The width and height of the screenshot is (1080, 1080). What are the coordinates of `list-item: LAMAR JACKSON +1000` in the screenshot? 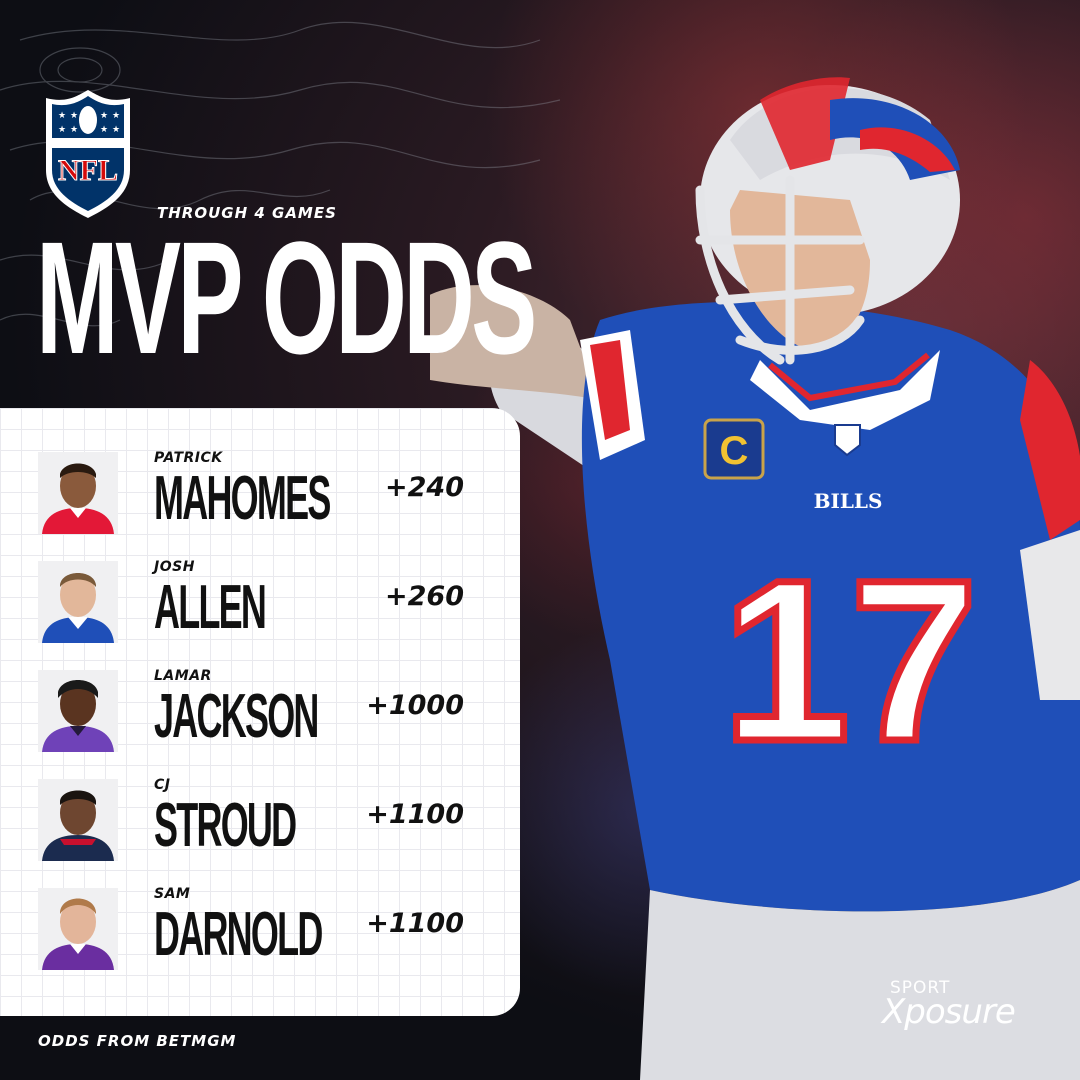 It's located at (258, 710).